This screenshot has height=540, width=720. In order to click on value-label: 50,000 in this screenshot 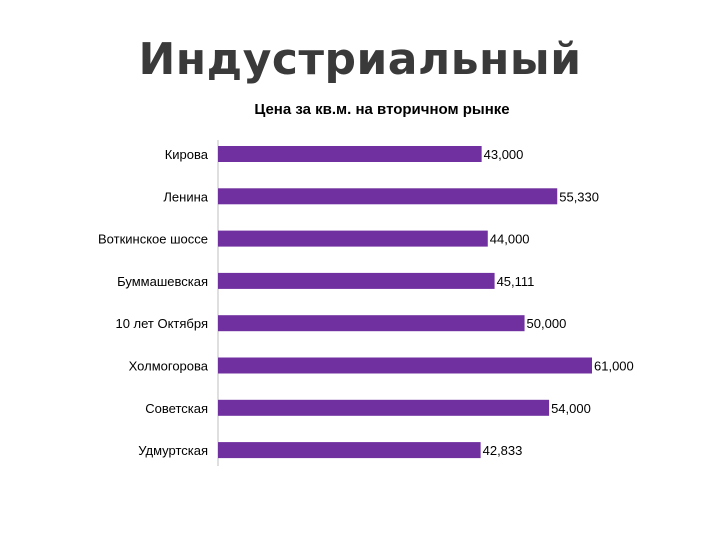, I will do `click(547, 323)`.